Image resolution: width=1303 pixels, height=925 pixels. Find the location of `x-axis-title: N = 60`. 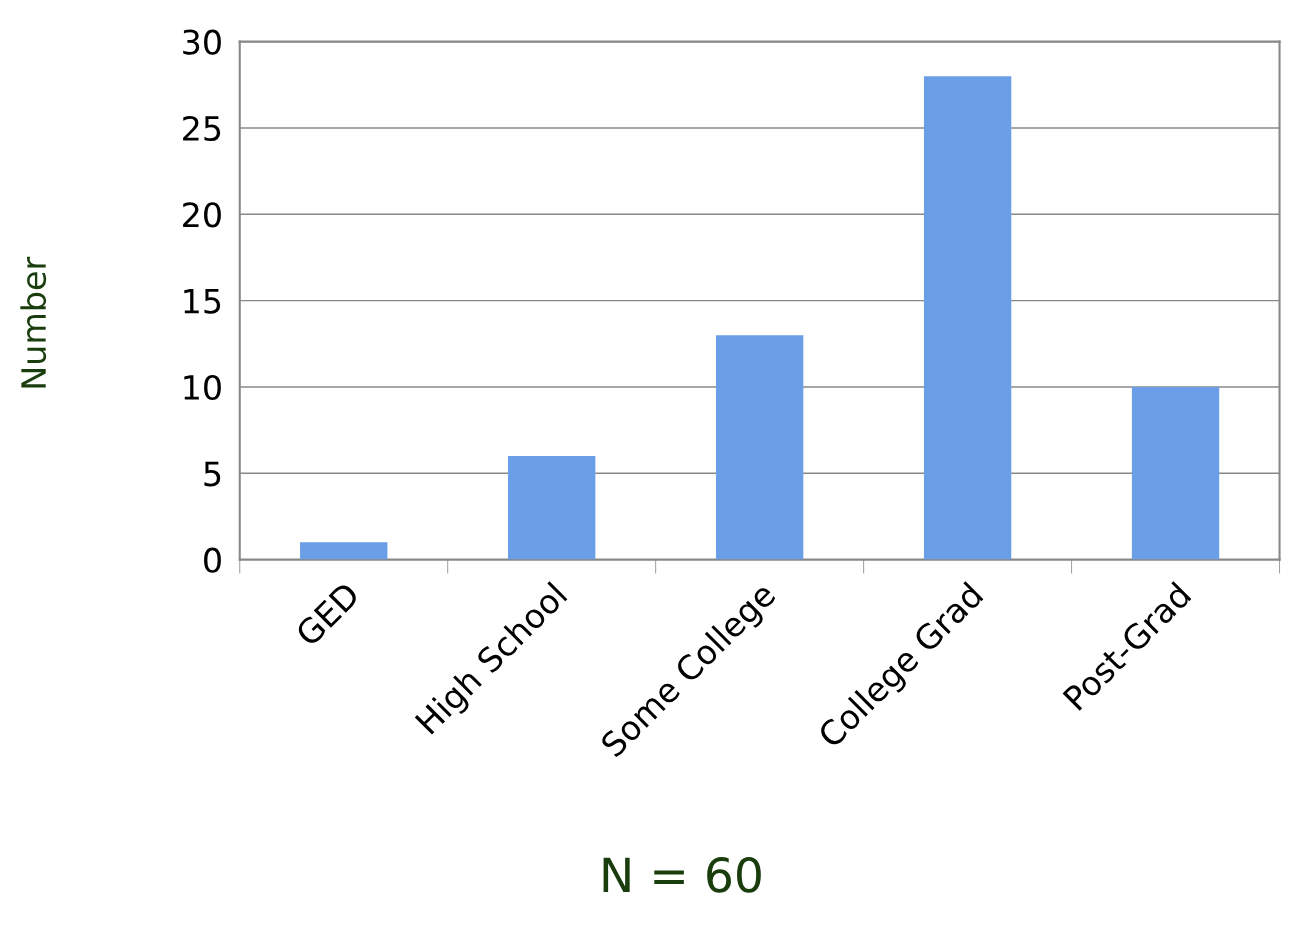

x-axis-title: N = 60 is located at coordinates (682, 875).